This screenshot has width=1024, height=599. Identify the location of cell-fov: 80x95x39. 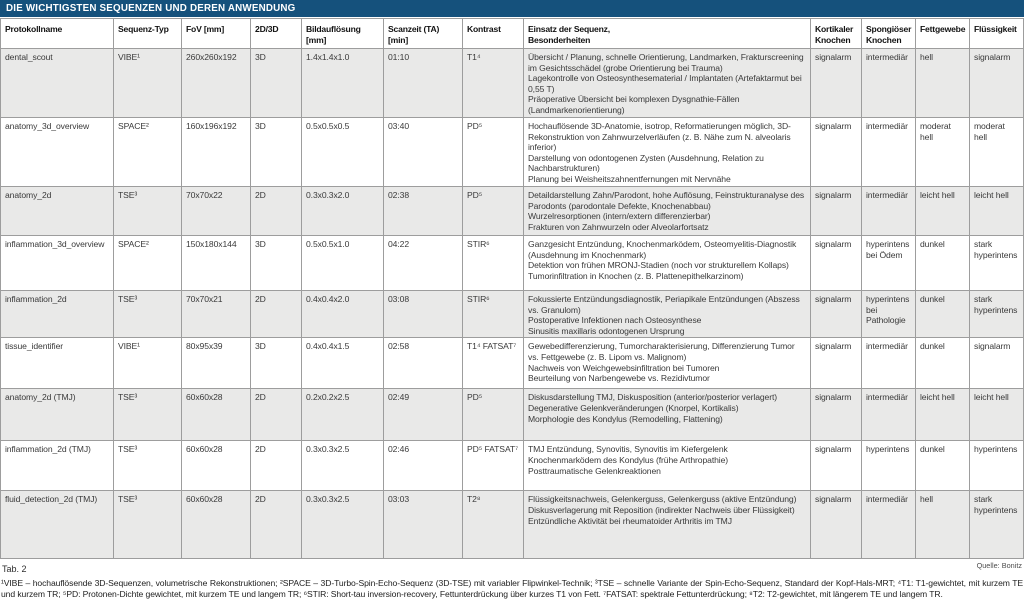
(216, 363).